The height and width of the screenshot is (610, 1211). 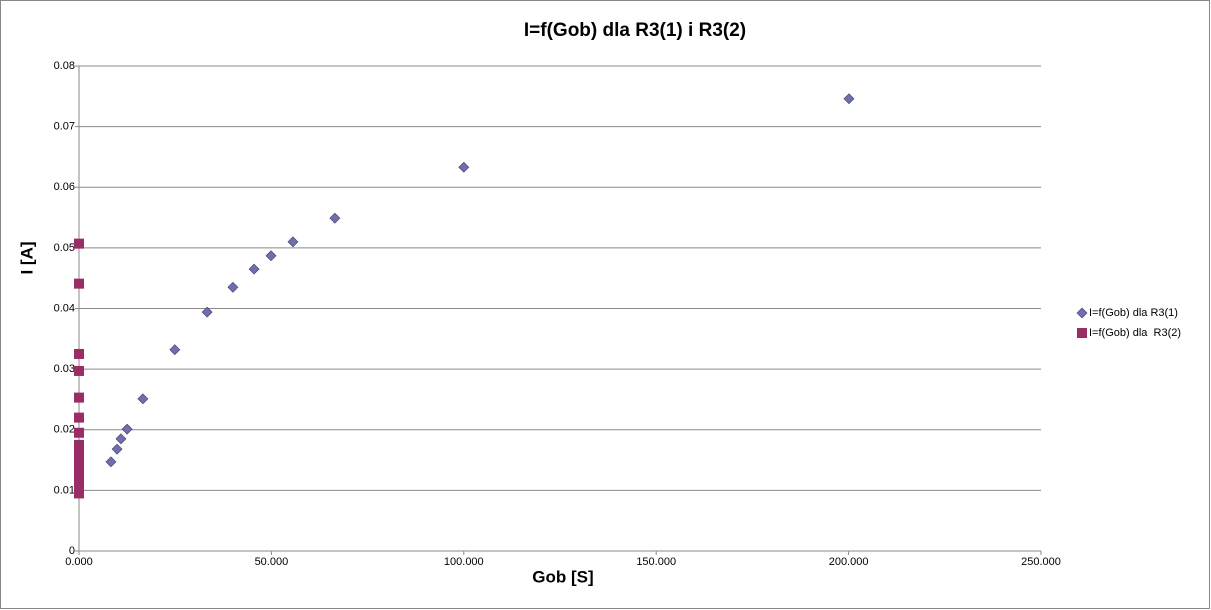 What do you see at coordinates (64, 187) in the screenshot?
I see `y-tick-label: 0.06` at bounding box center [64, 187].